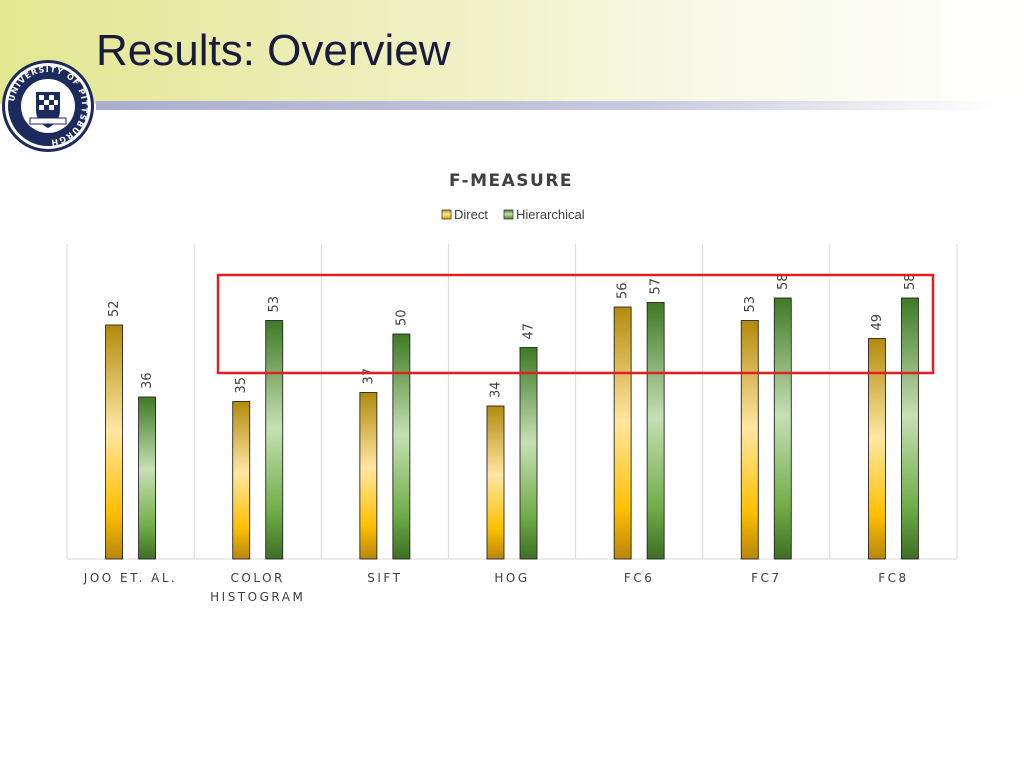 The height and width of the screenshot is (768, 1024). What do you see at coordinates (241, 385) in the screenshot?
I see `data-label-direct: 35` at bounding box center [241, 385].